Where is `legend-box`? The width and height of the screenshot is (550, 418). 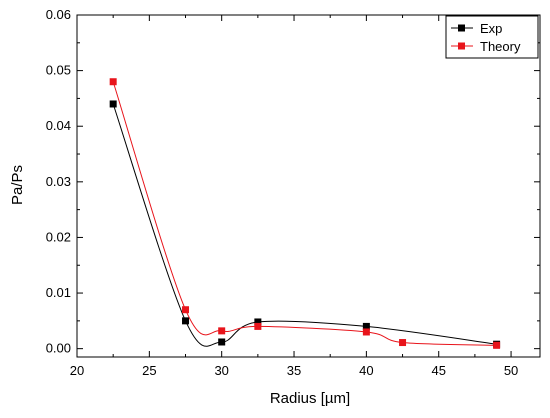
legend-box is located at coordinates (492, 37).